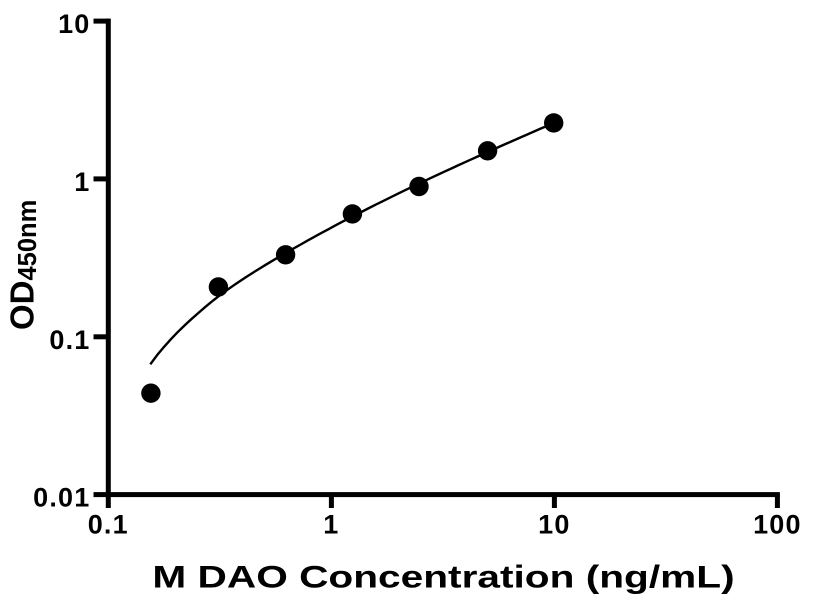  Describe the element at coordinates (23, 265) in the screenshot. I see `svg-text: OD450nm` at that location.